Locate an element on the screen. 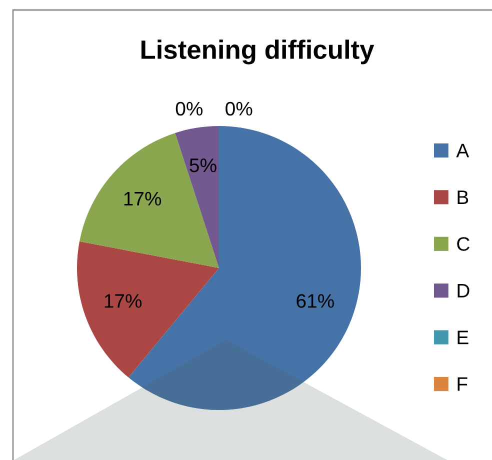 The image size is (492, 460). legend-label: B is located at coordinates (463, 197).